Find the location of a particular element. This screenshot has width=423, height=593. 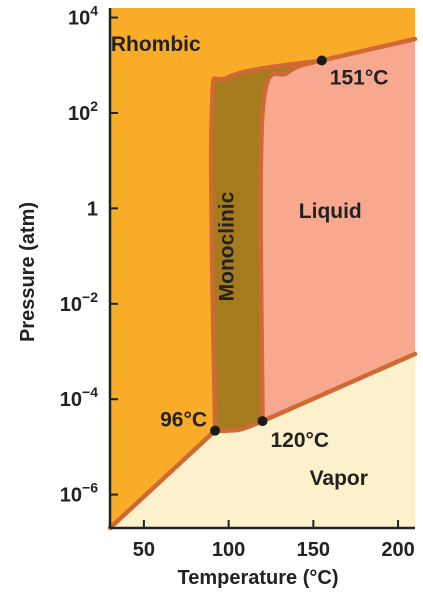

triple-point-label: 120°C is located at coordinates (300, 440).